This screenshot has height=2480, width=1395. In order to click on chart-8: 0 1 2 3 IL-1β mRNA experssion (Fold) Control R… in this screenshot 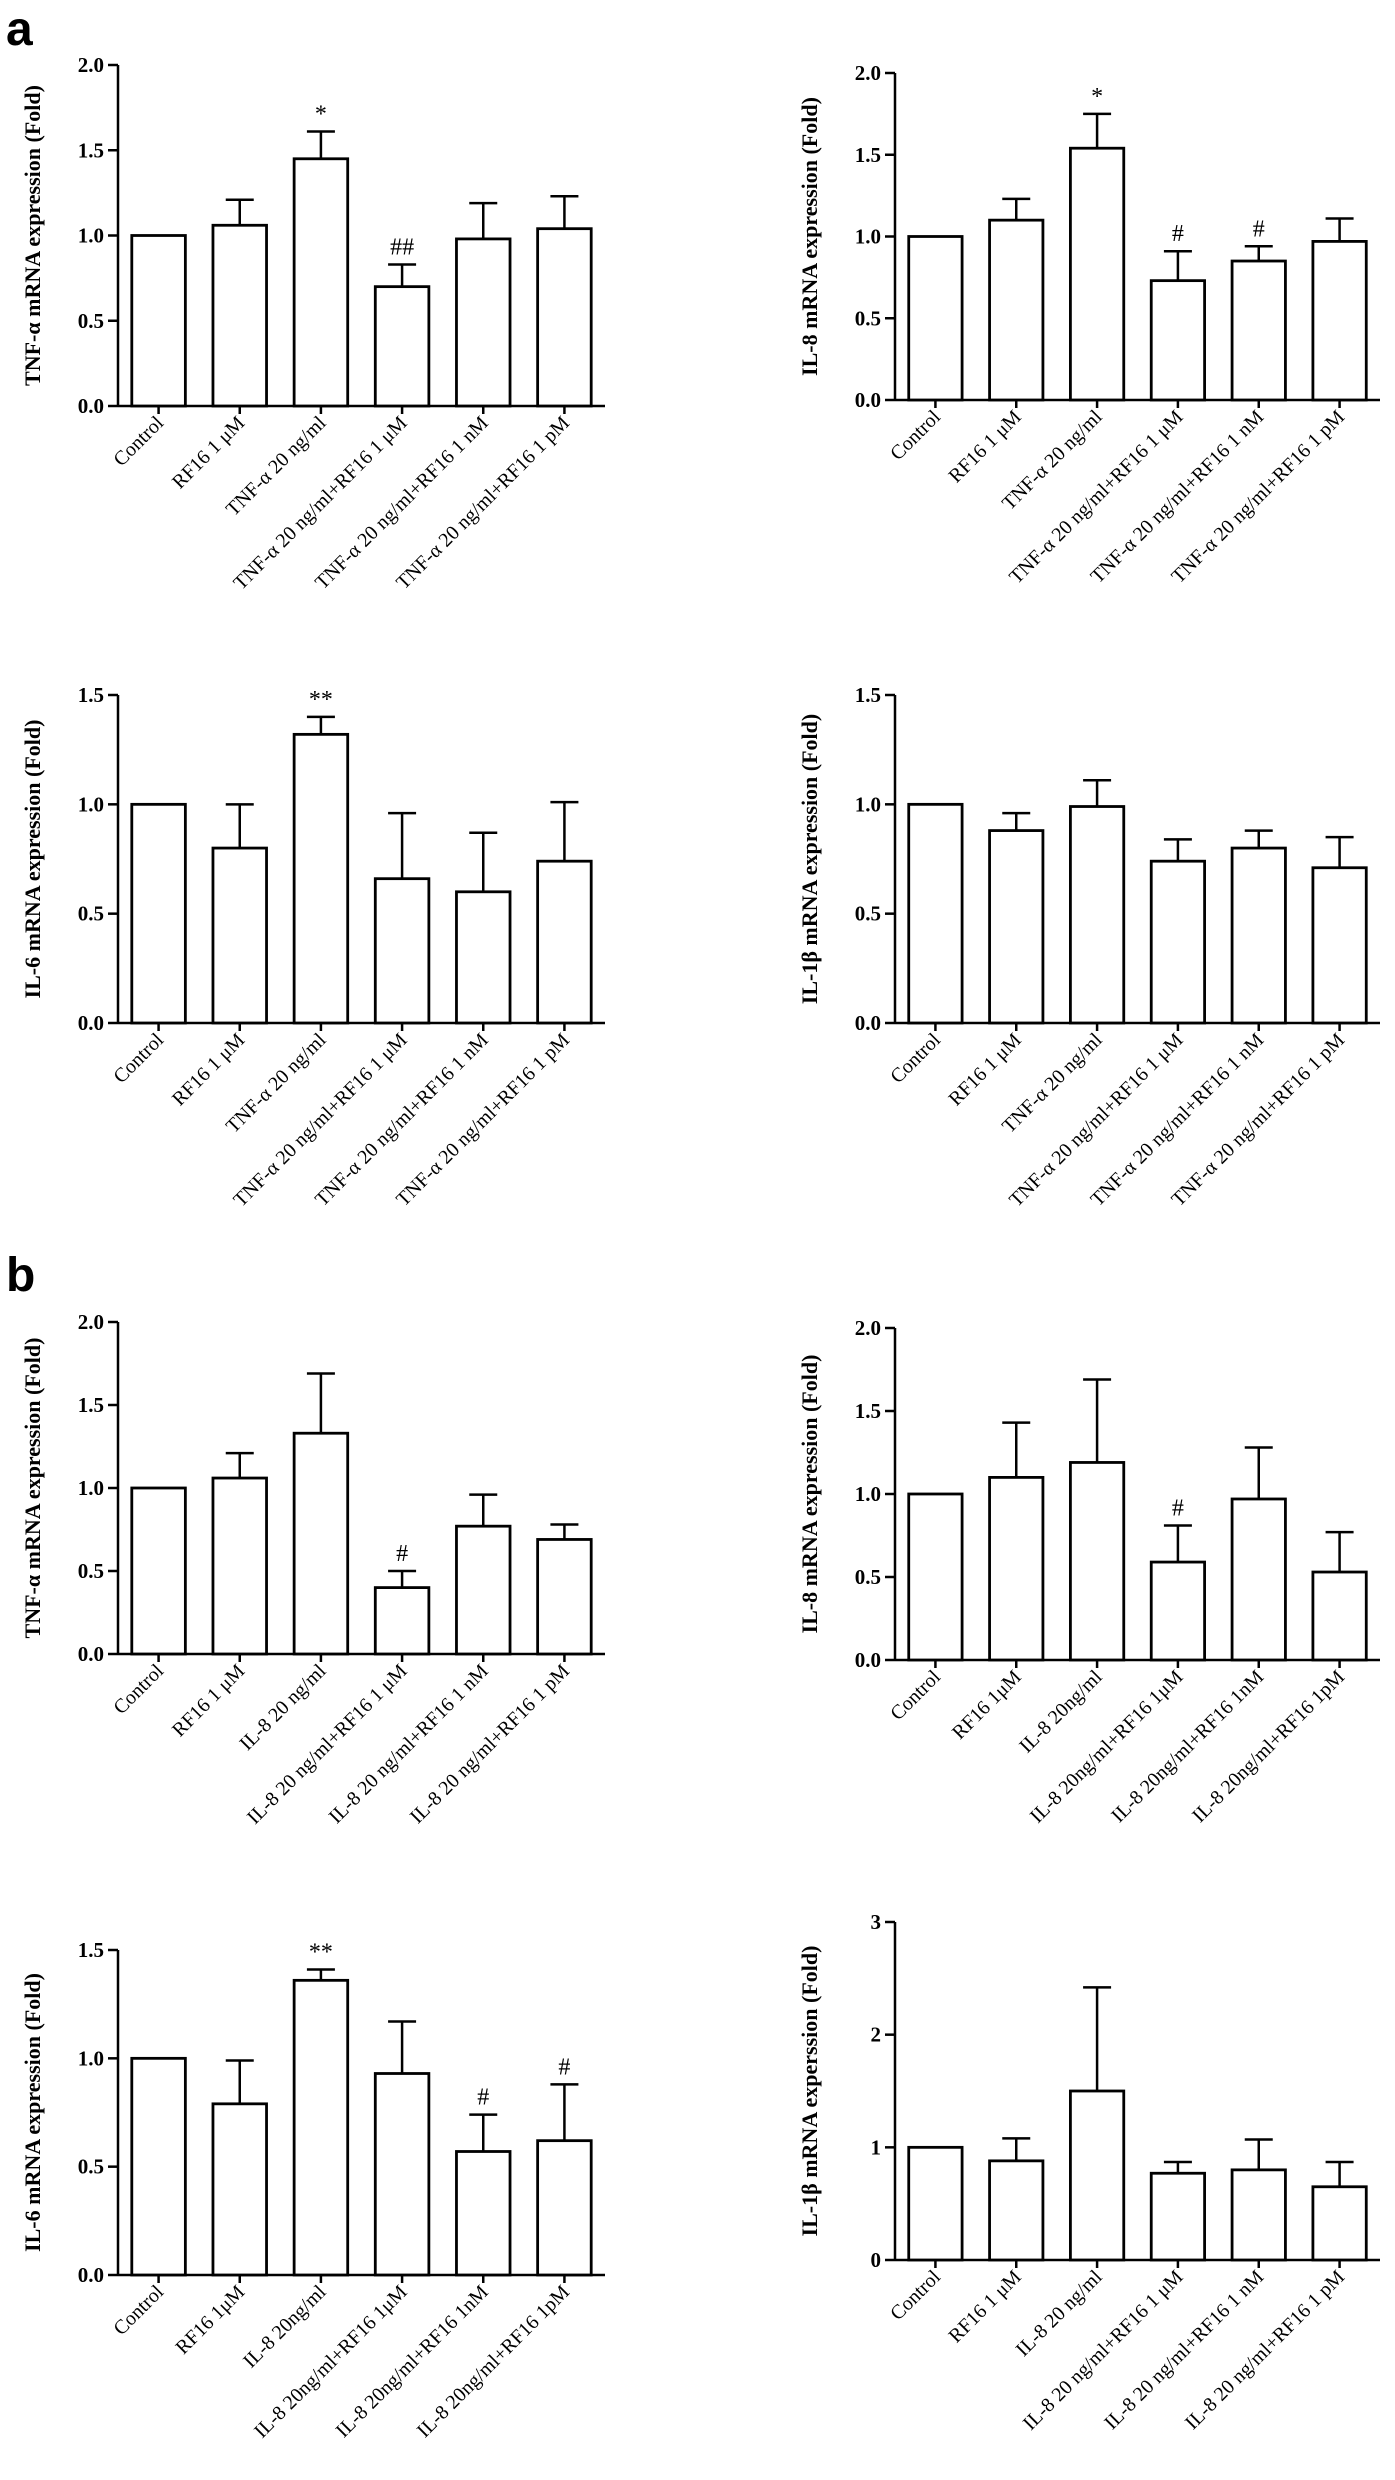, I will do `click(1088, 2172)`.